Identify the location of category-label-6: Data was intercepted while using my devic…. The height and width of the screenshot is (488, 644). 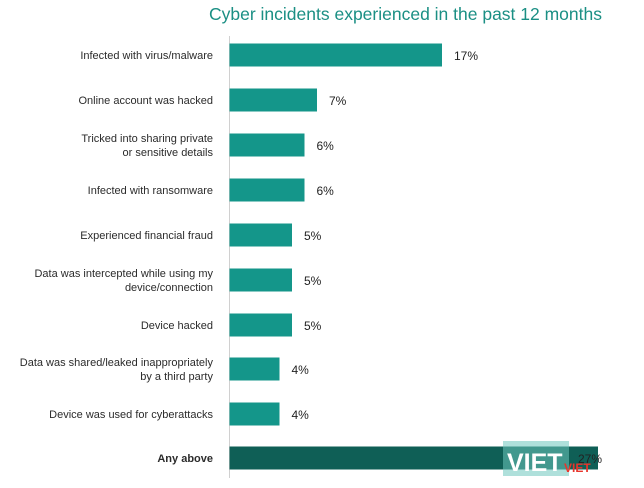
(123, 281).